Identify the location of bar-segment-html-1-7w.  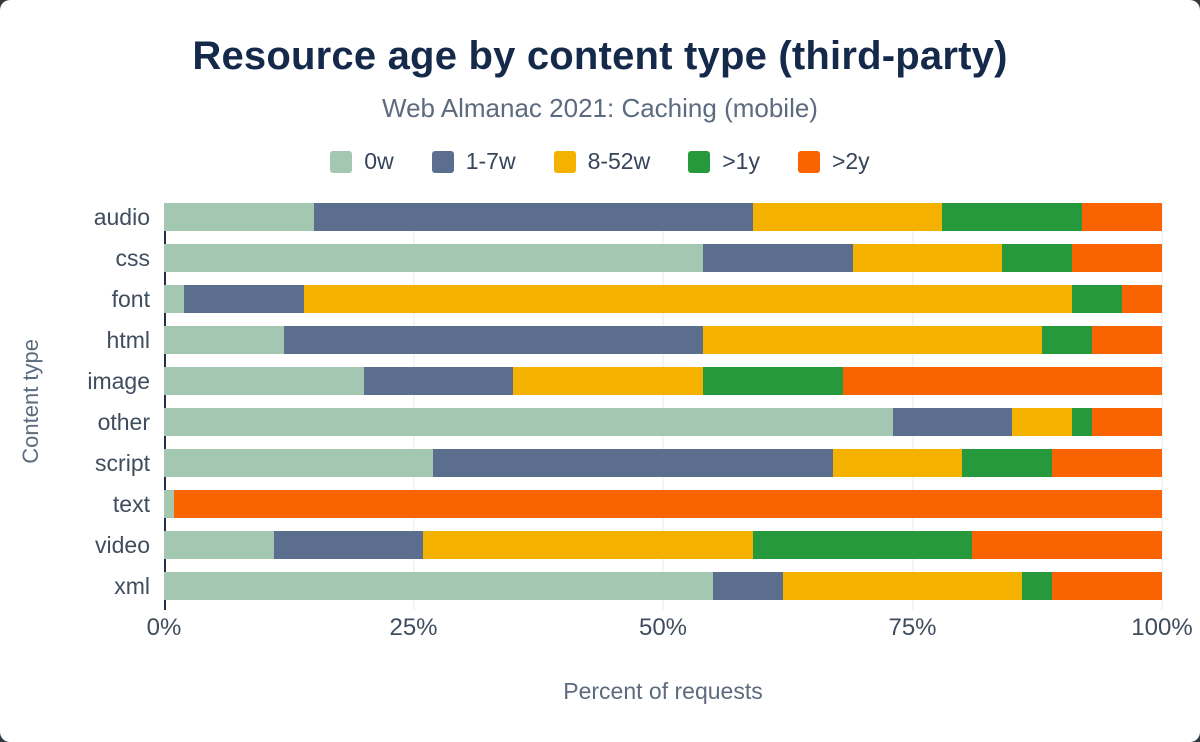
(493, 340).